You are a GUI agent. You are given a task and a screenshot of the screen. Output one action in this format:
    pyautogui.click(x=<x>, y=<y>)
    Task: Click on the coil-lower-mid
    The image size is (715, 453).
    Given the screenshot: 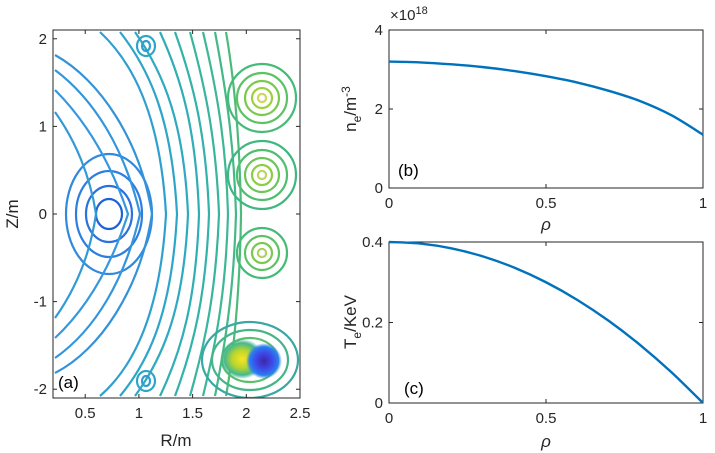 What is the action you would take?
    pyautogui.click(x=262, y=253)
    